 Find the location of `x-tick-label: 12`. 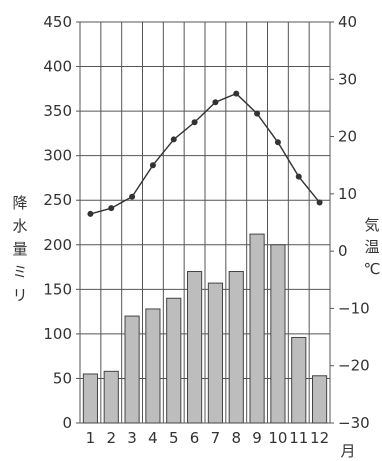

x-tick-label: 12 is located at coordinates (319, 438).